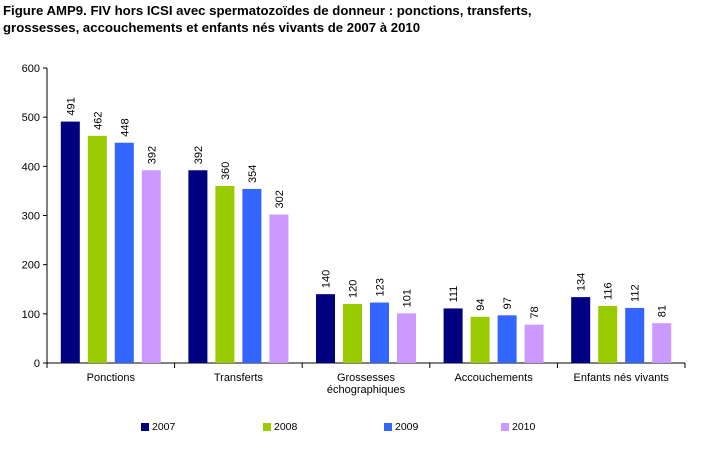 The image size is (722, 450). Describe the element at coordinates (366, 378) in the screenshot. I see `x-tick-label: Grossesses` at that location.